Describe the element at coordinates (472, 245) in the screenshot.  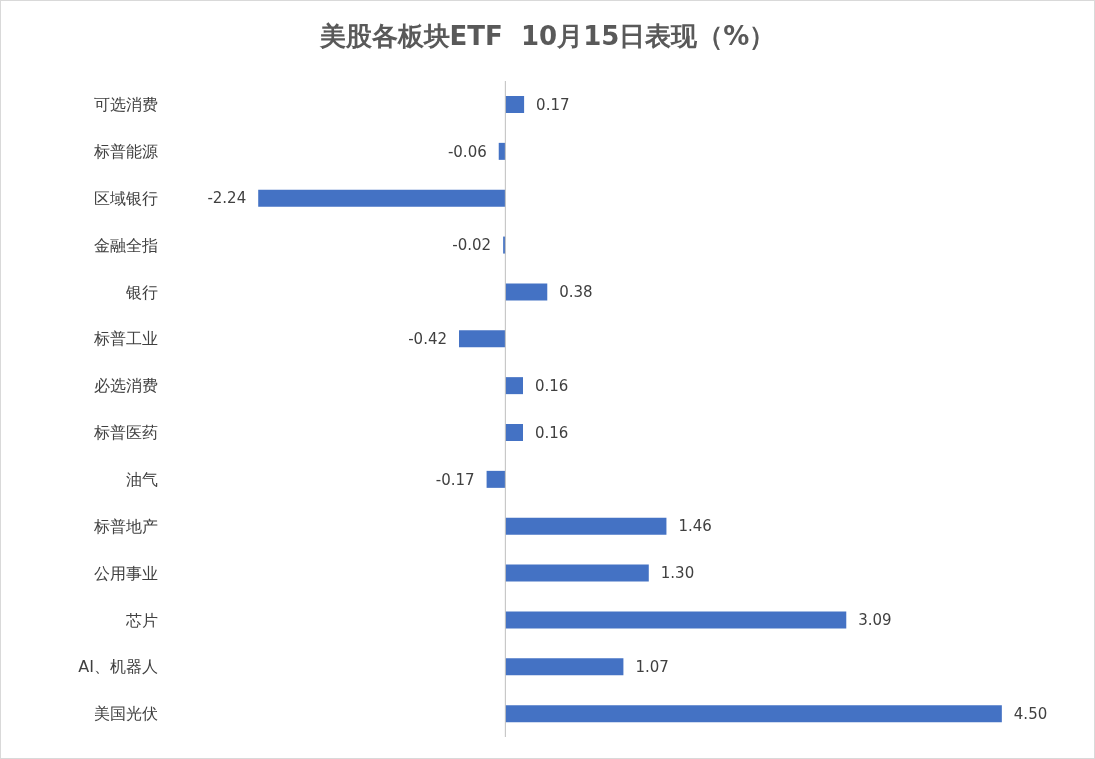
I see `data-label: -0.02` at that location.